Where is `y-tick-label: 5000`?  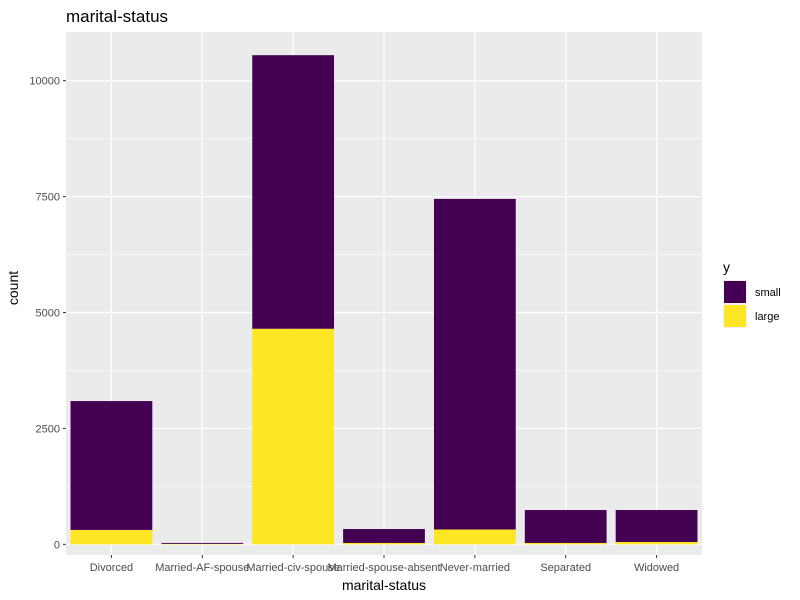 y-tick-label: 5000 is located at coordinates (48, 314).